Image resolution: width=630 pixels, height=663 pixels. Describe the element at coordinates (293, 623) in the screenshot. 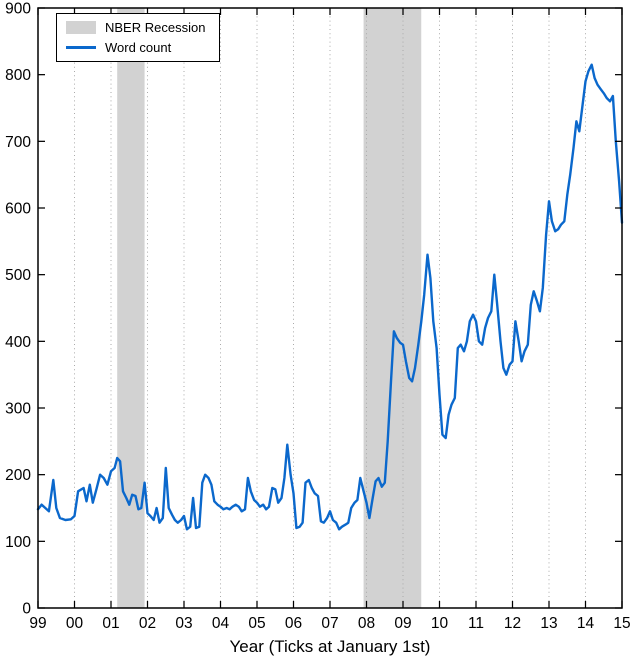

I see `x-tick-label: 06` at that location.